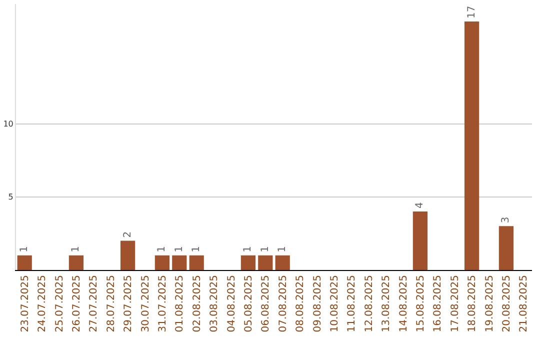 The height and width of the screenshot is (340, 540). I want to click on x-tick-label: 31.07.2025, so click(162, 303).